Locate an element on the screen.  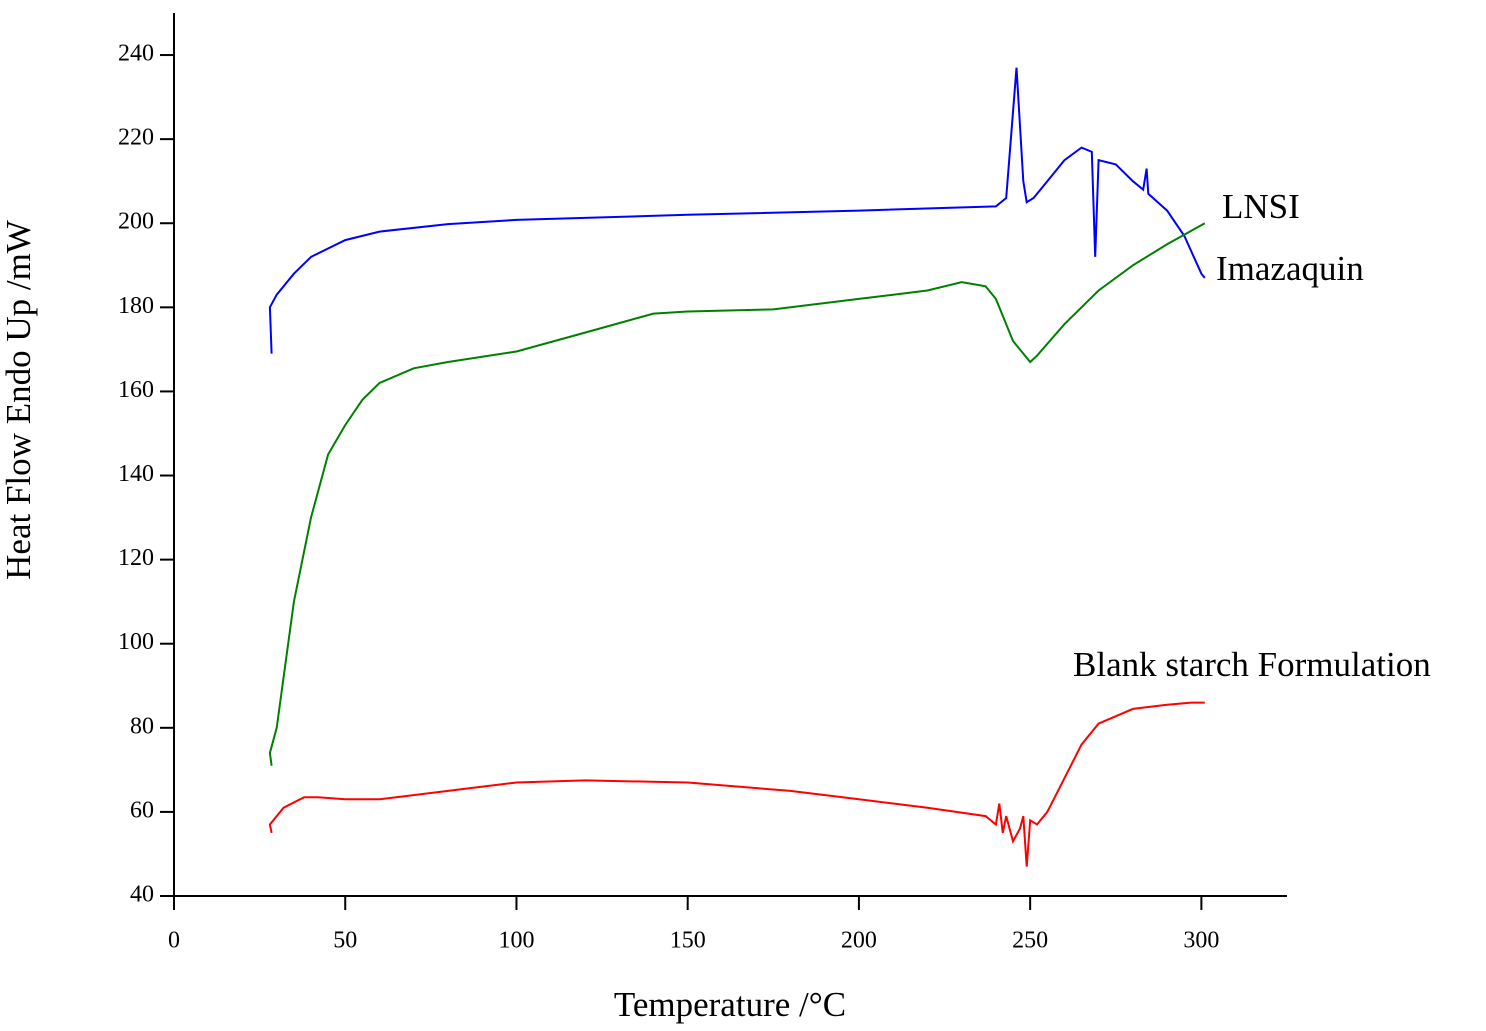
x-tick-label: 0 is located at coordinates (174, 941).